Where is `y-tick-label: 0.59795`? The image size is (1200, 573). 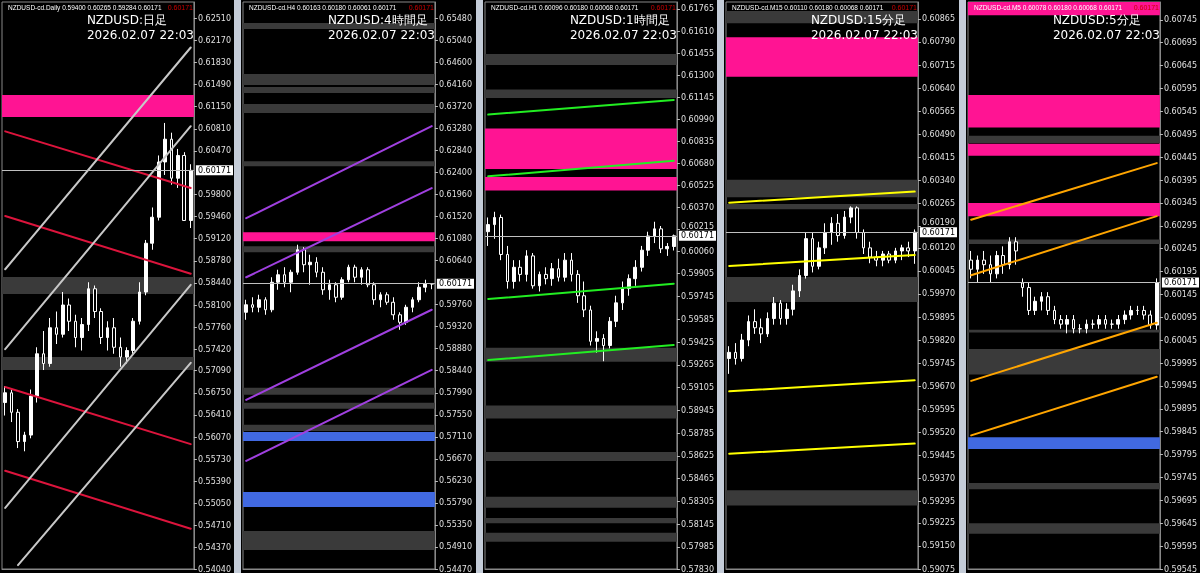
y-tick-label: 0.59795 is located at coordinates (1180, 455).